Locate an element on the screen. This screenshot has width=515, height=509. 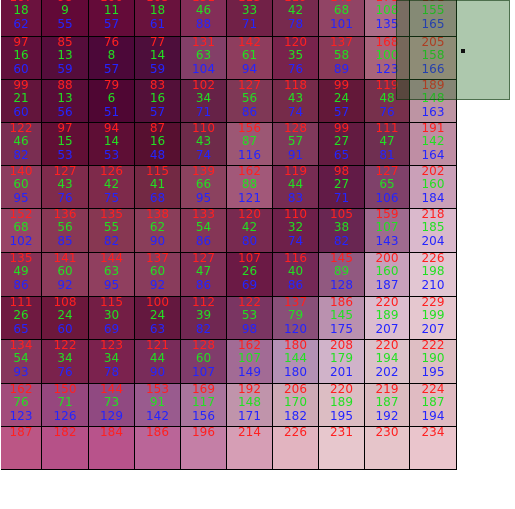
pixel-cell: 220 194 202 is located at coordinates (387, 361).